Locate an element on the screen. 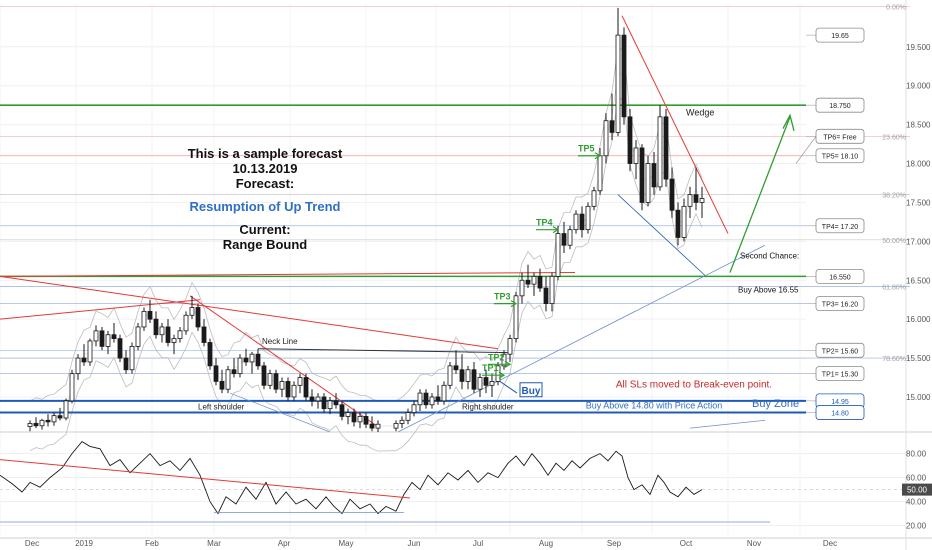  rsi-axis-tick: 20.00 is located at coordinates (916, 526).